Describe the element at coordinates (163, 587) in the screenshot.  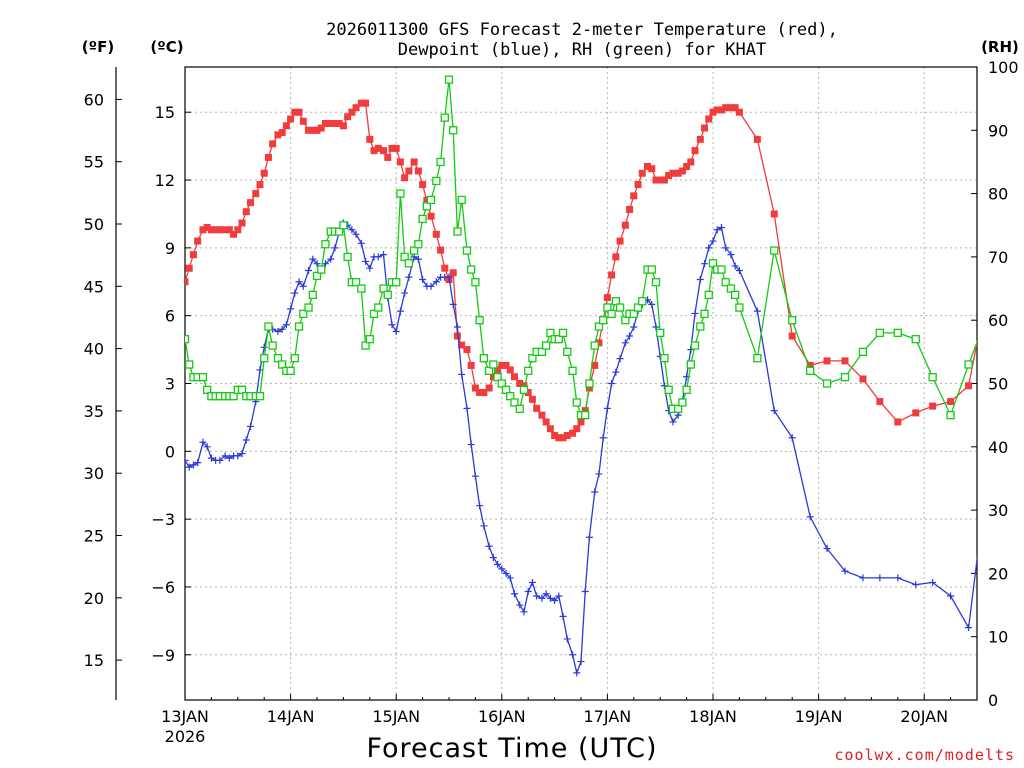
I see `celsius-tick-label: −6` at that location.